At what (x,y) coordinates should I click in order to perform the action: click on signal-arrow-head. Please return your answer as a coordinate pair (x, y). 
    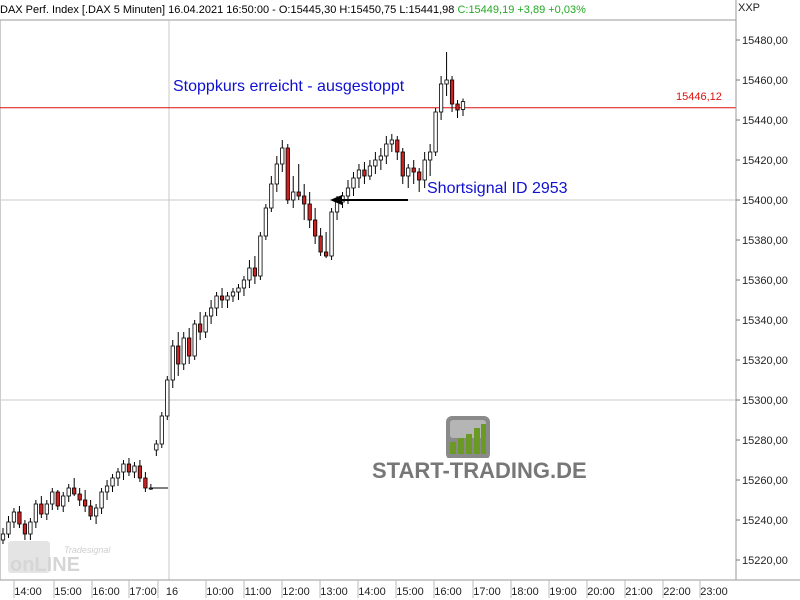
    Looking at the image, I should click on (336, 200).